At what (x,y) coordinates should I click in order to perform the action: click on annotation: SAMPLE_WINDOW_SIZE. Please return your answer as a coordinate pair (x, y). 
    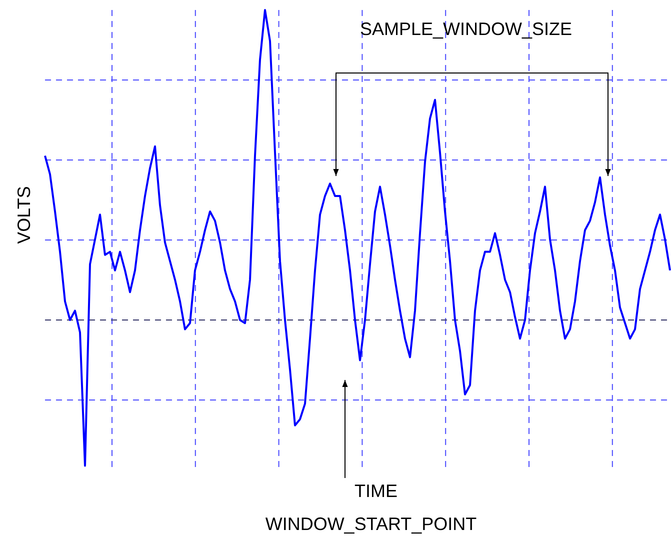
    Looking at the image, I should click on (466, 29).